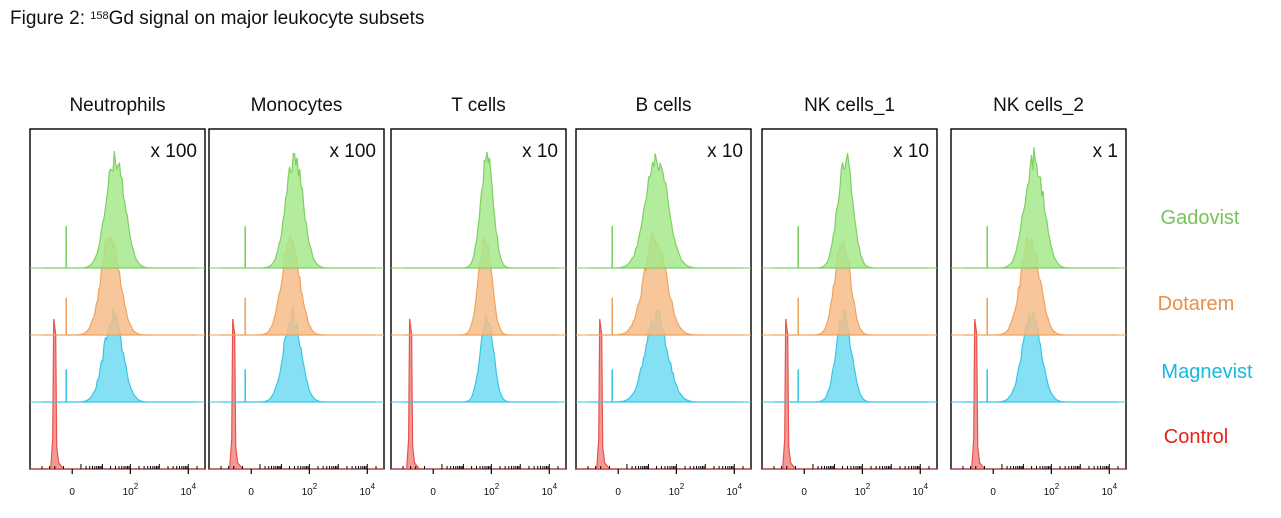 The width and height of the screenshot is (1281, 518). I want to click on panel-monocytes: Monocytes x 100 0 10² 10⁴, so click(296, 296).